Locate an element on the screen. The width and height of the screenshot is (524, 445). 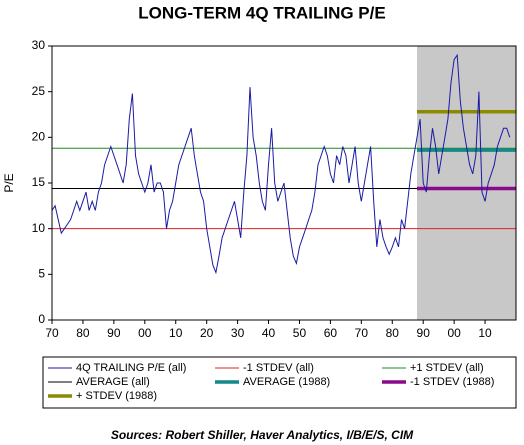
legend-label: AVERAGE (1988) is located at coordinates (286, 382).